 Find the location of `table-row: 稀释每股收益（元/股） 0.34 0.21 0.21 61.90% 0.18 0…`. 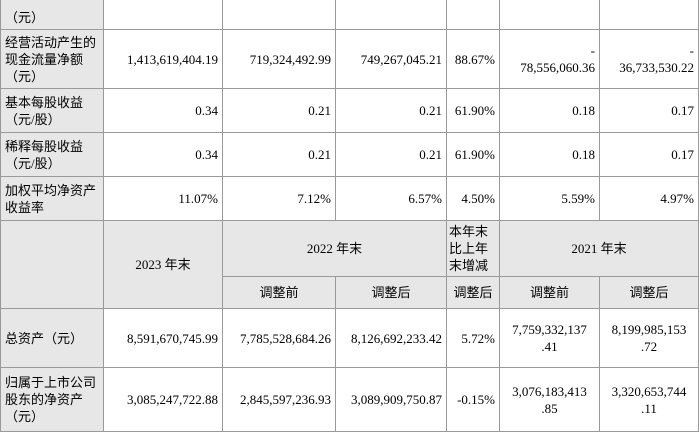

table-row: 稀释每股收益（元/股） 0.34 0.21 0.21 61.90% 0.18 0… is located at coordinates (349, 154).